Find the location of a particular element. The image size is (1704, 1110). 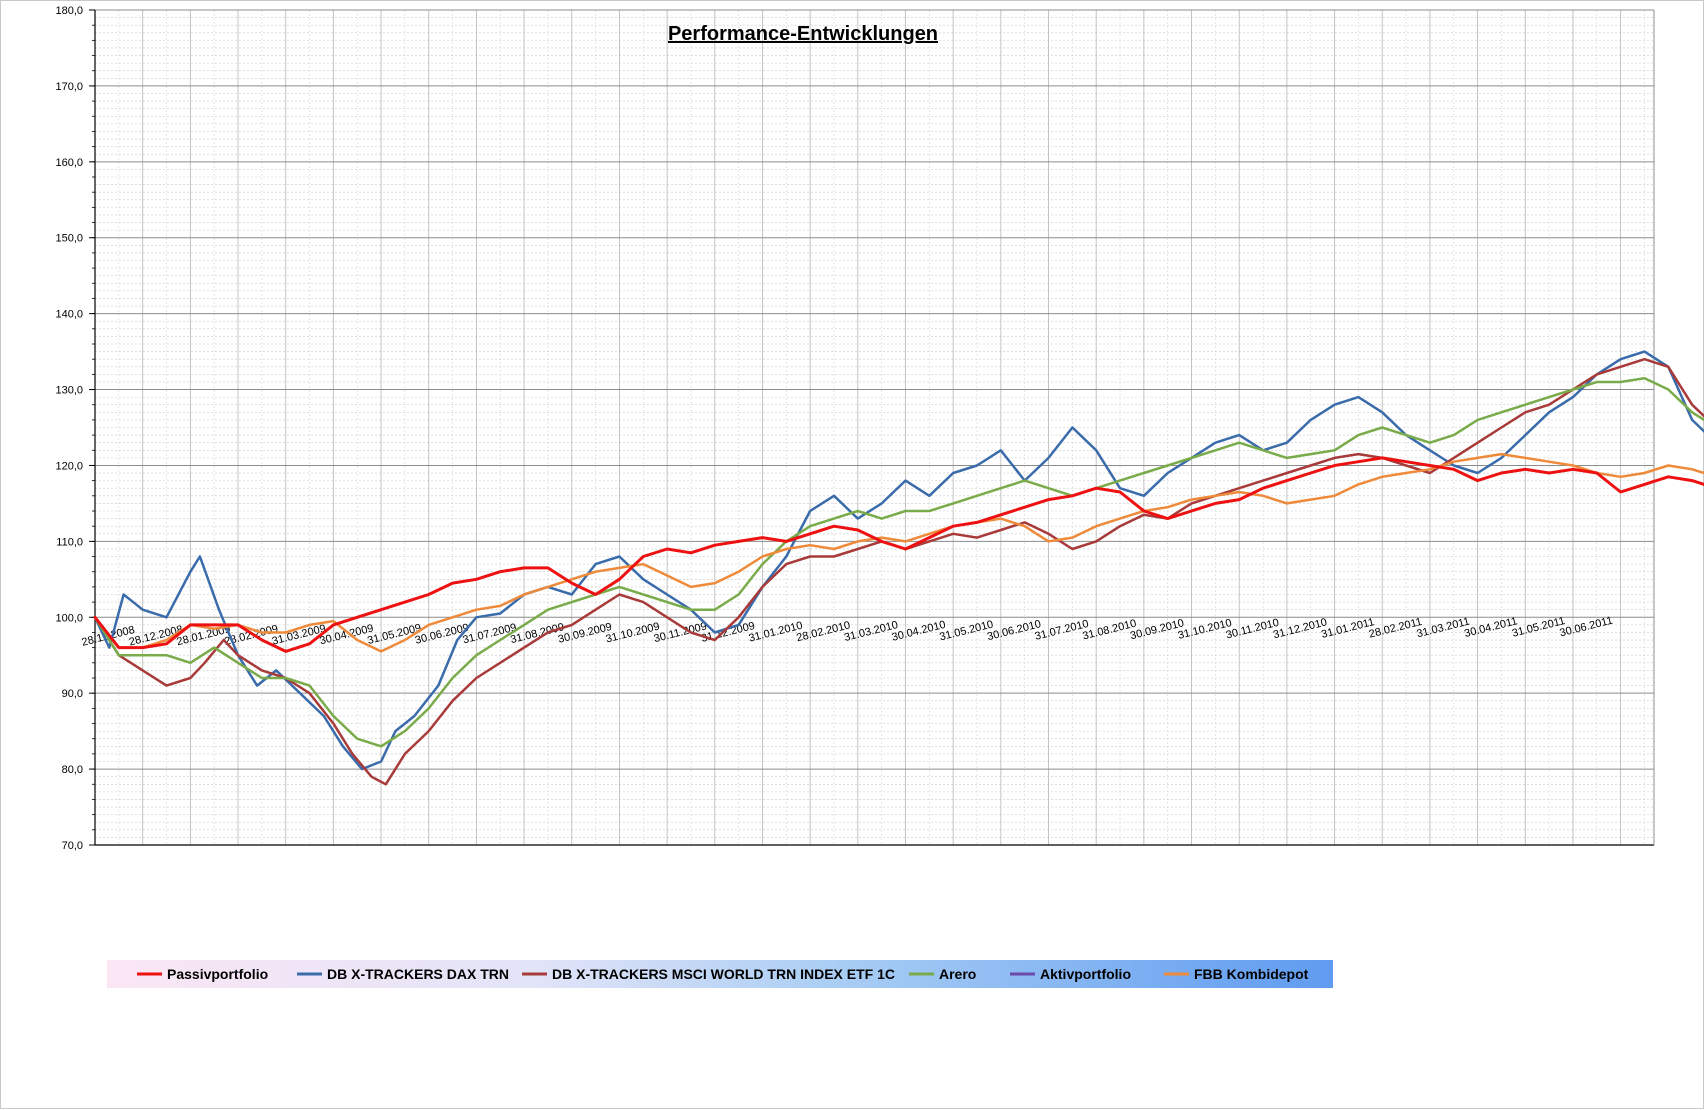

legend-label-3: Arero is located at coordinates (957, 974).